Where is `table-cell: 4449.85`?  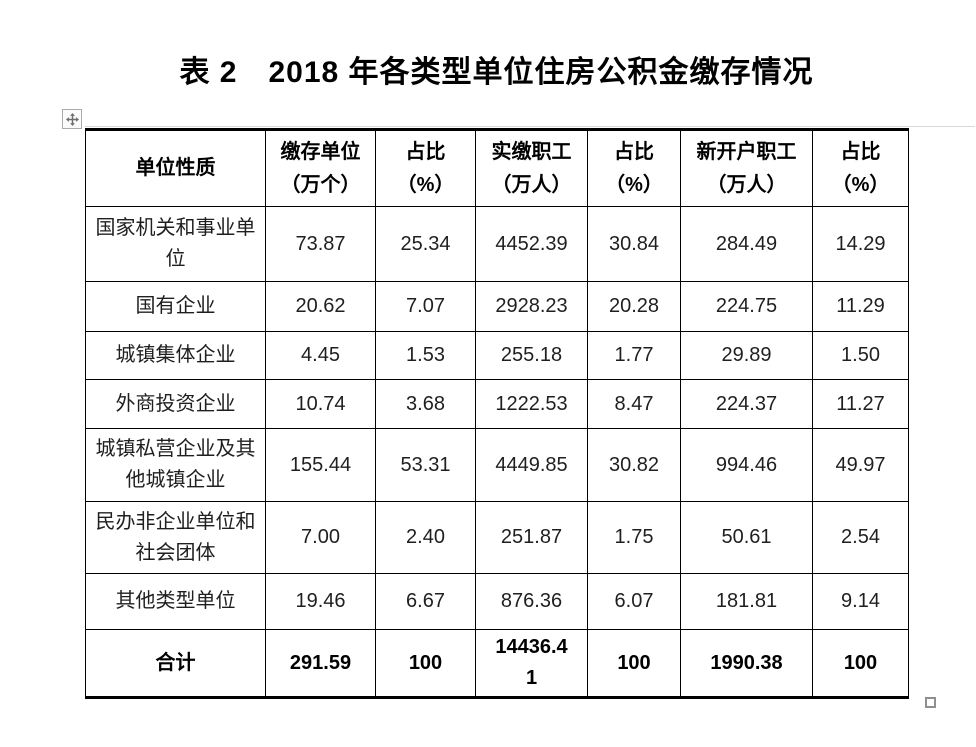
table-cell: 4449.85 is located at coordinates (531, 465).